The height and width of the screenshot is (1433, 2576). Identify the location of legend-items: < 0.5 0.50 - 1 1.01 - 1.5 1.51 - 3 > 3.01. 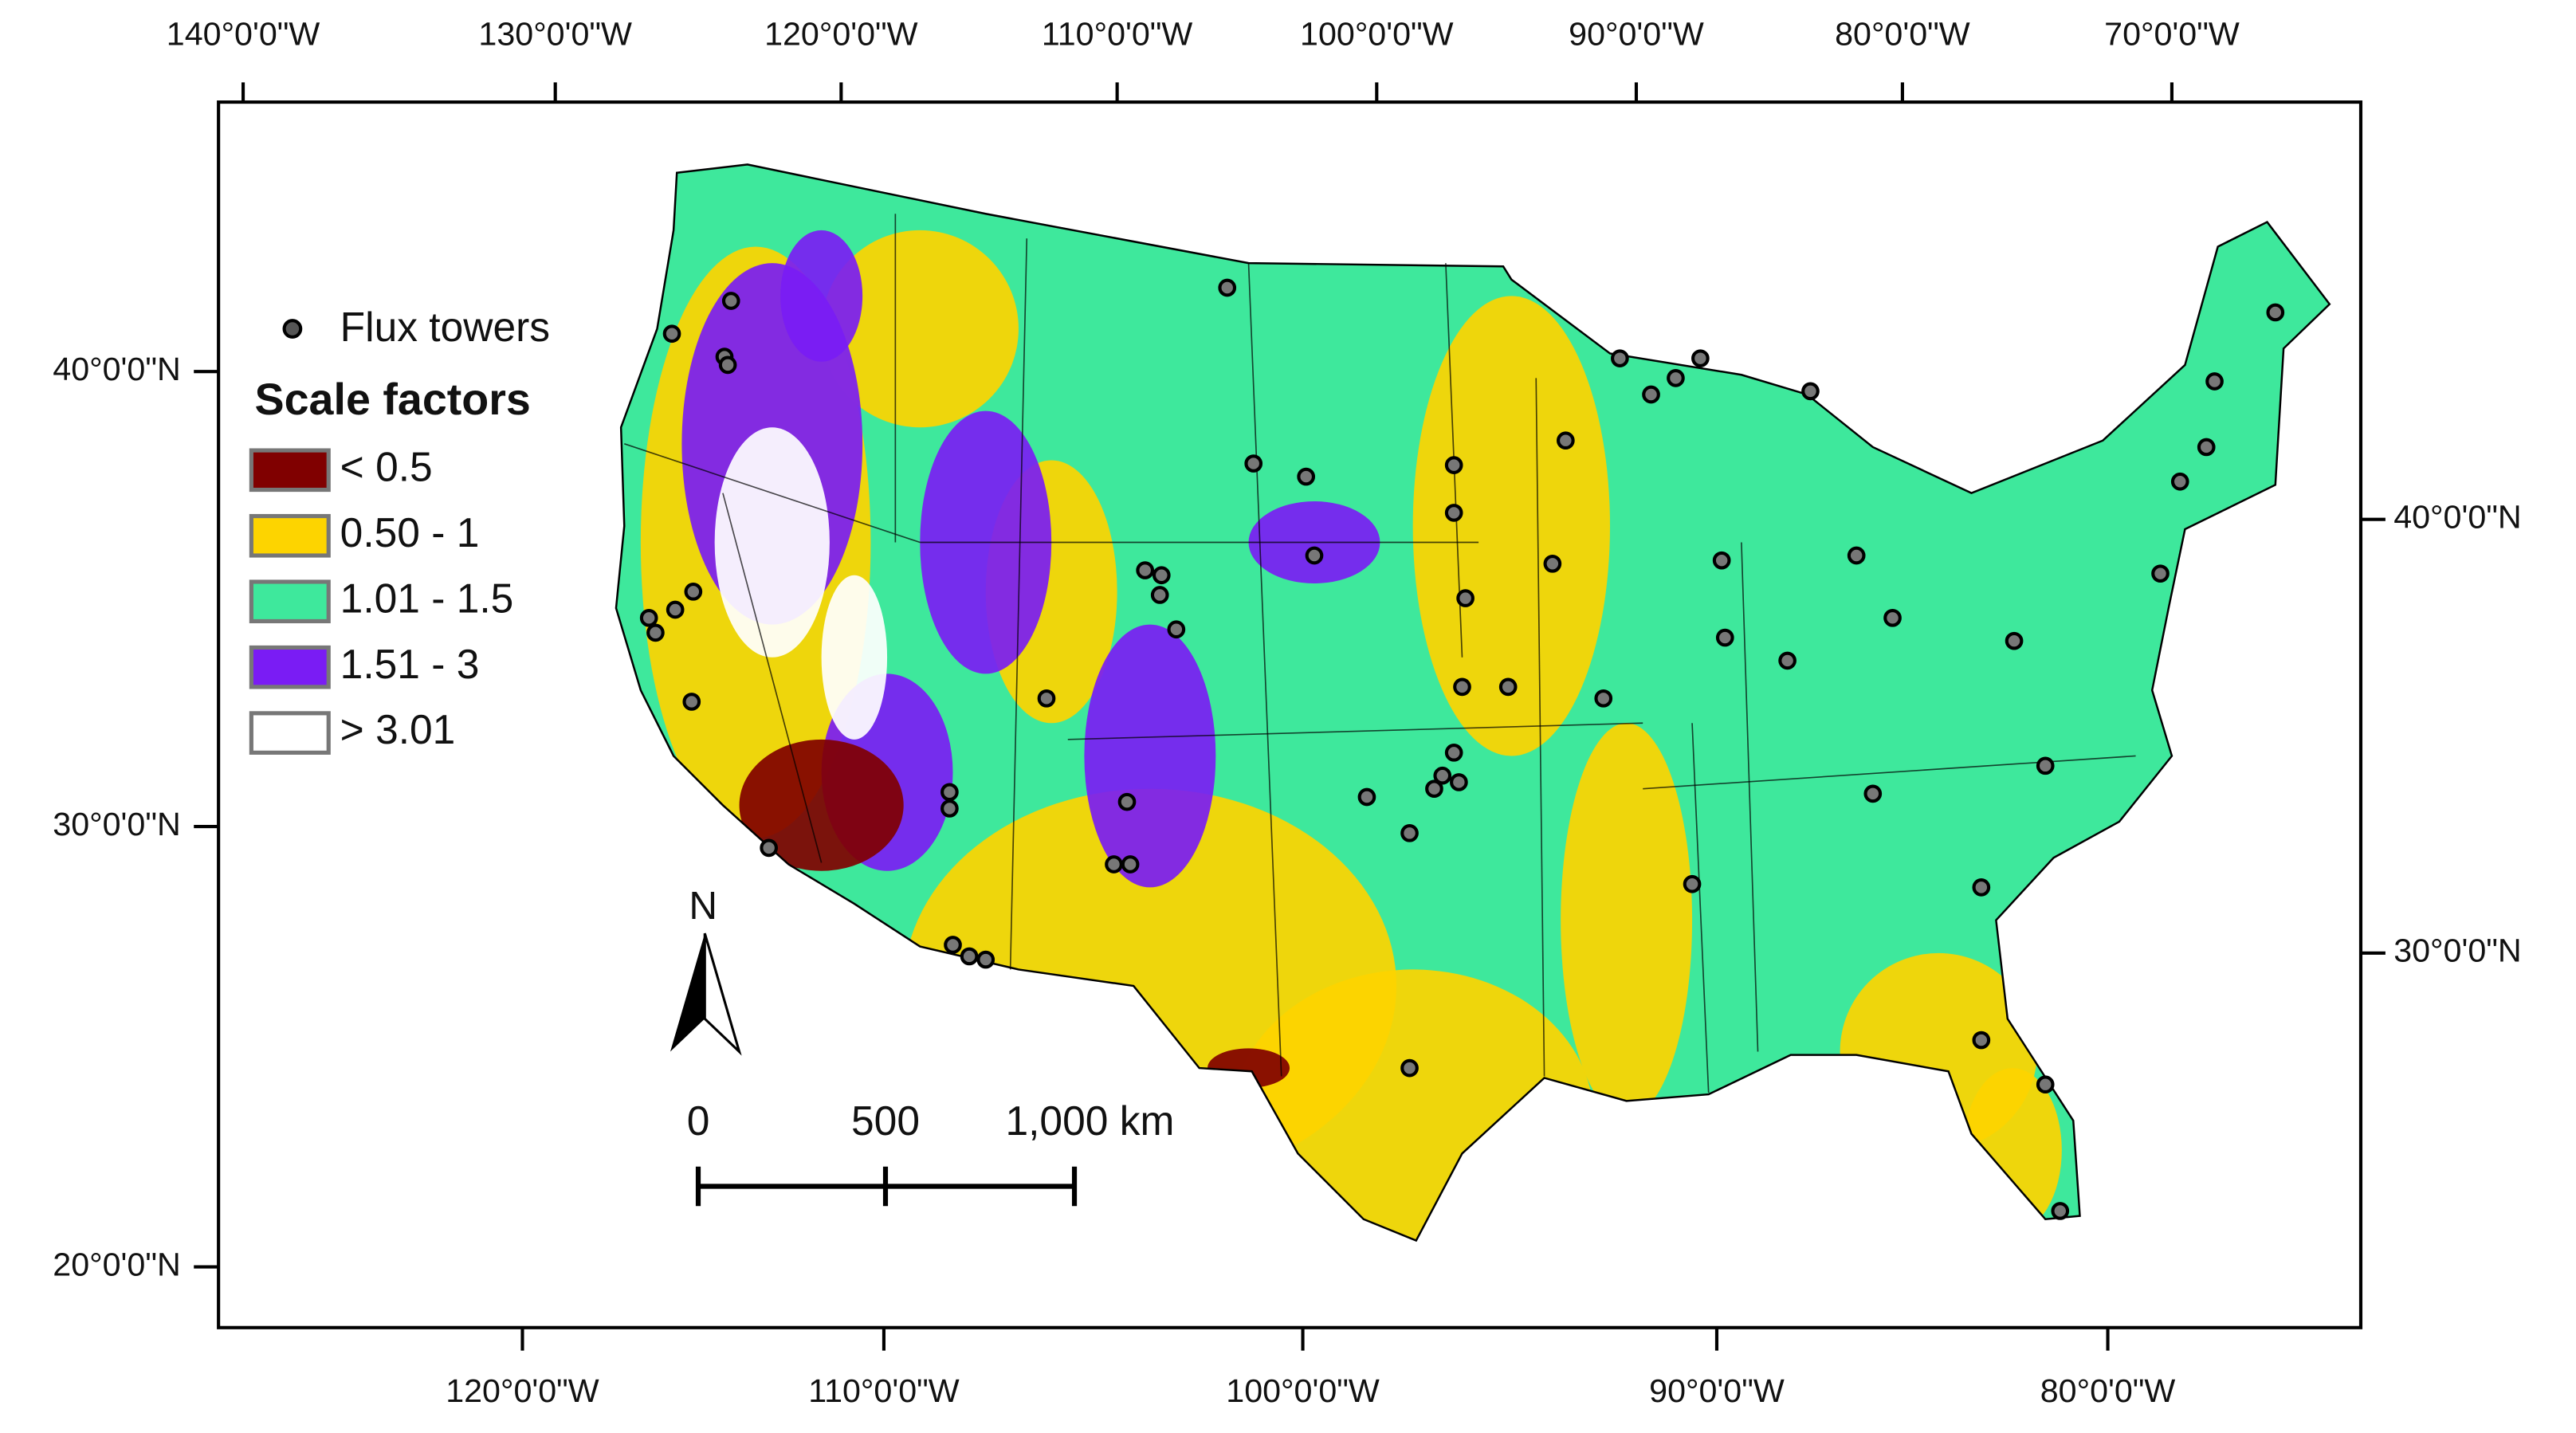
(381, 599).